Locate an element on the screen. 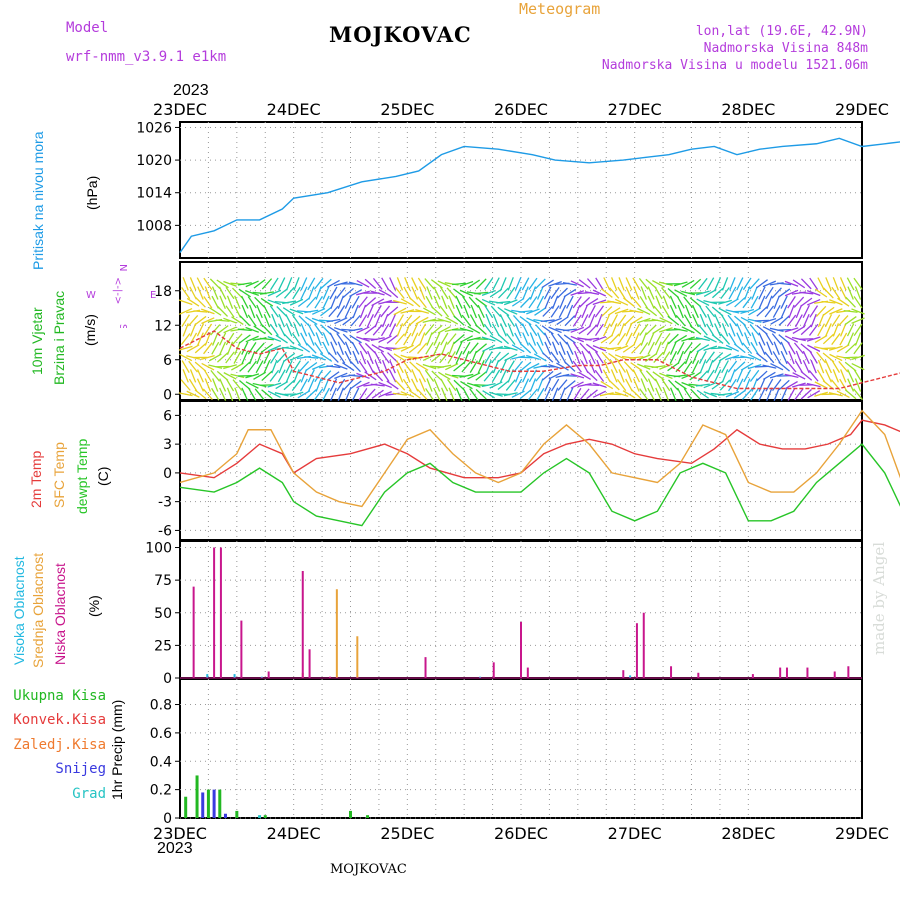 This screenshot has width=900, height=900. x-tick-label-bottom: 24DEC is located at coordinates (294, 833).